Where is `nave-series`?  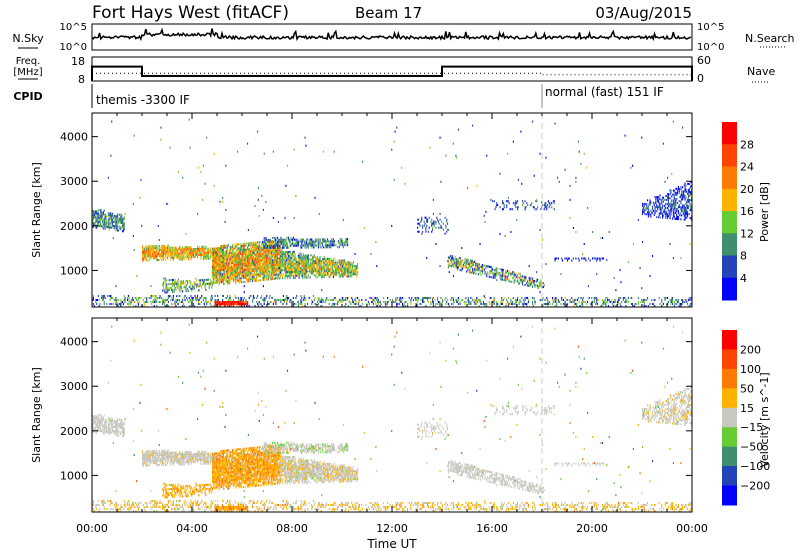
nave-series is located at coordinates (392, 74).